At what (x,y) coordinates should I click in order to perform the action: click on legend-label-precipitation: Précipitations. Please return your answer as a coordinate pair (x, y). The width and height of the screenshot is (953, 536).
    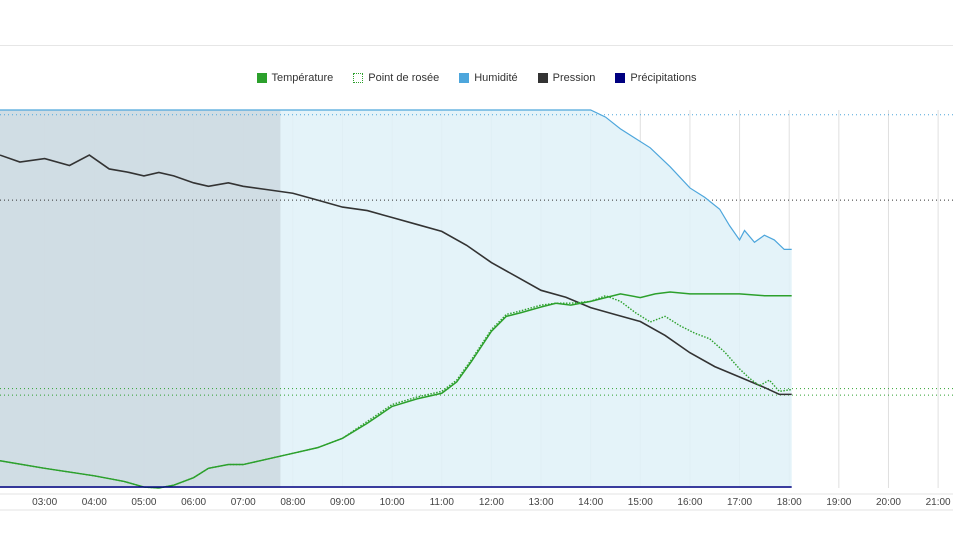
    Looking at the image, I should click on (663, 78).